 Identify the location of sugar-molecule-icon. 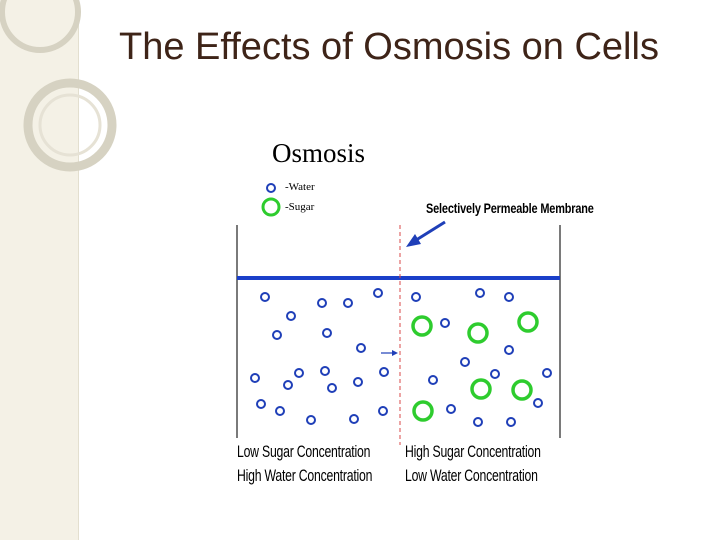
(271, 207).